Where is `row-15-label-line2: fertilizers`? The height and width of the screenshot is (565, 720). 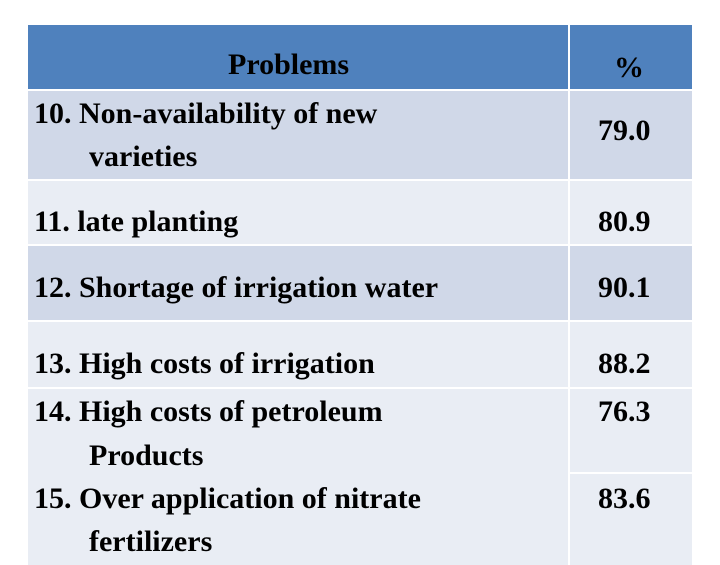 row-15-label-line2: fertilizers is located at coordinates (151, 541).